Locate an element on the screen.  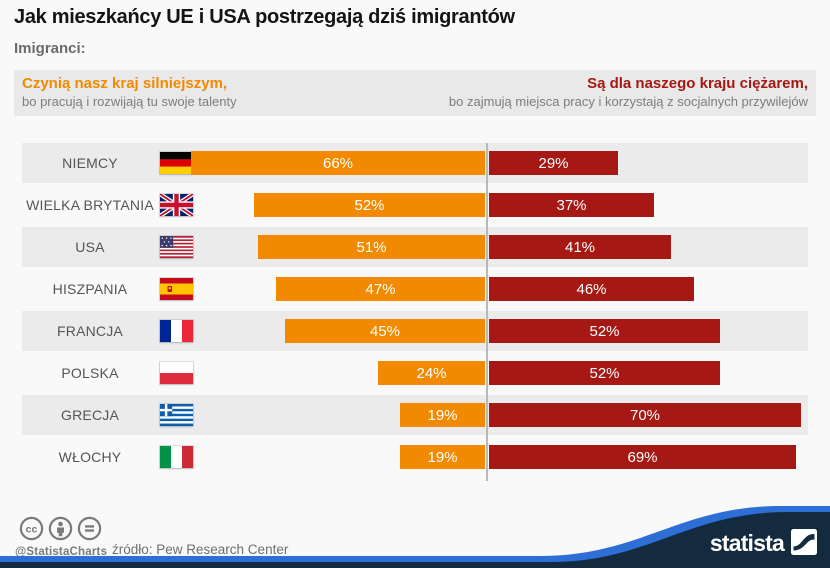
bar-stronger: 52% is located at coordinates (369, 205).